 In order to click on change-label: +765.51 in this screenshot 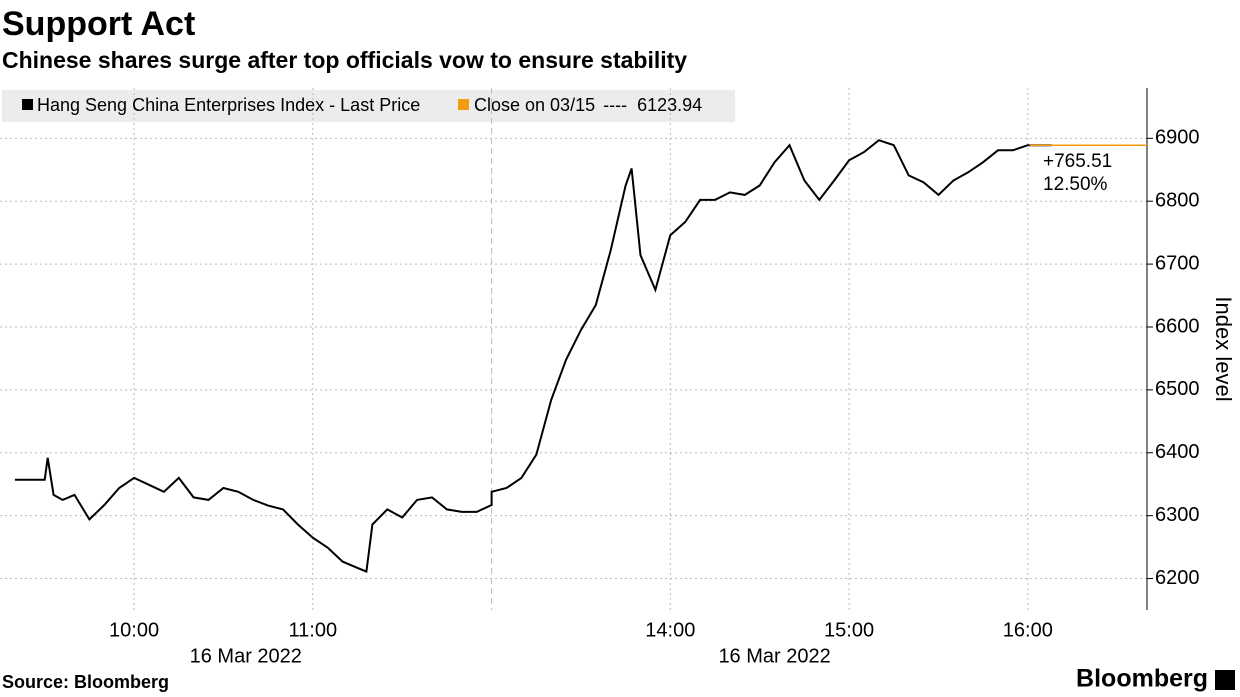, I will do `click(1077, 161)`.